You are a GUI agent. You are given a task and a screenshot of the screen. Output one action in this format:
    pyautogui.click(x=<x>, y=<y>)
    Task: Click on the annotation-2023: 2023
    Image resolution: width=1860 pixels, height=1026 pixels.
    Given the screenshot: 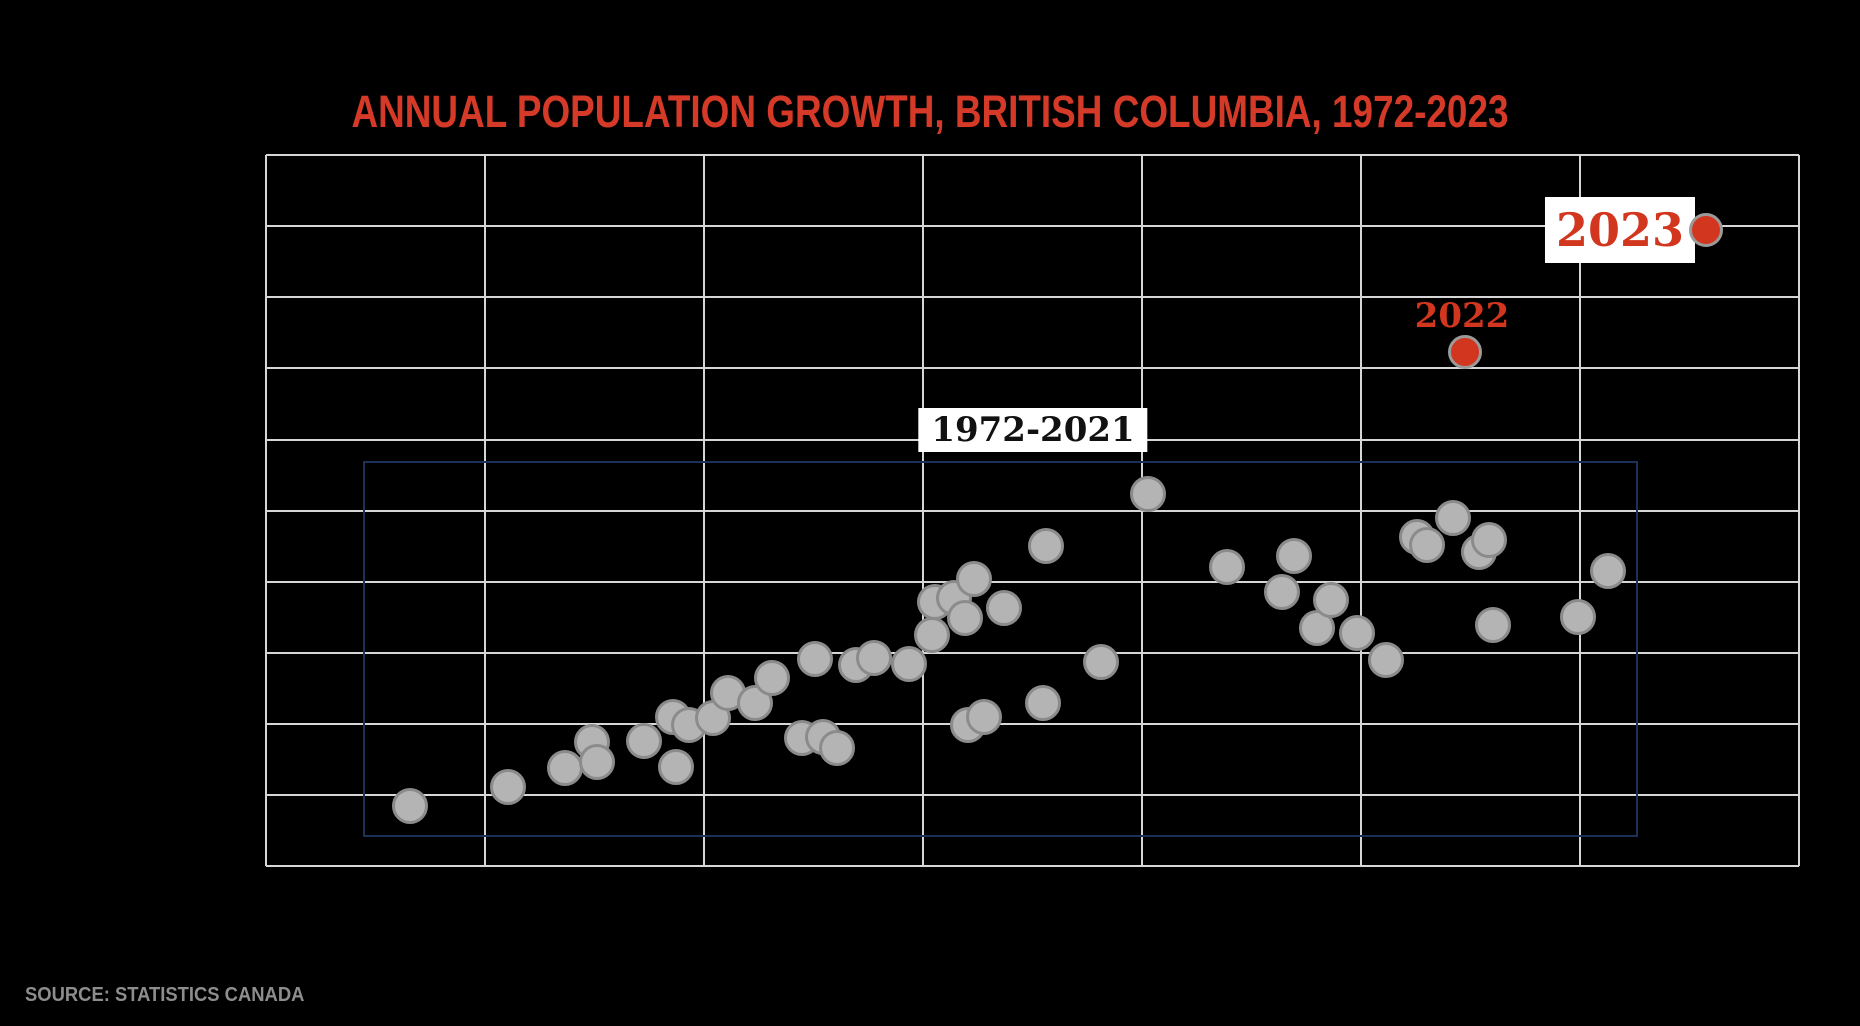 What is the action you would take?
    pyautogui.click(x=1620, y=230)
    